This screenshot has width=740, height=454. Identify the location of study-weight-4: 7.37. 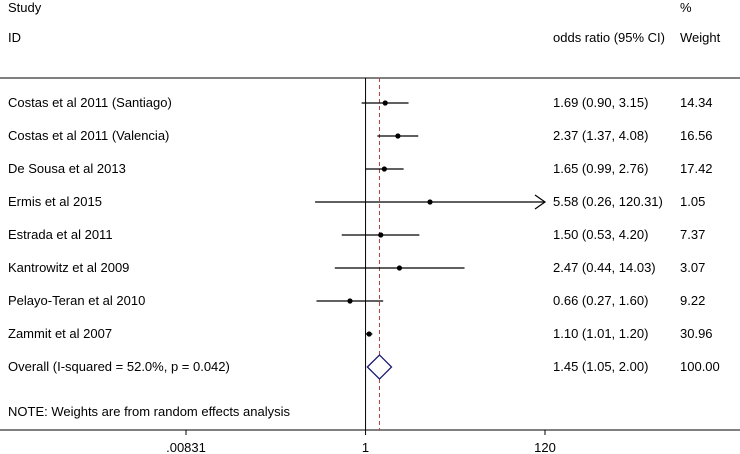
(693, 234).